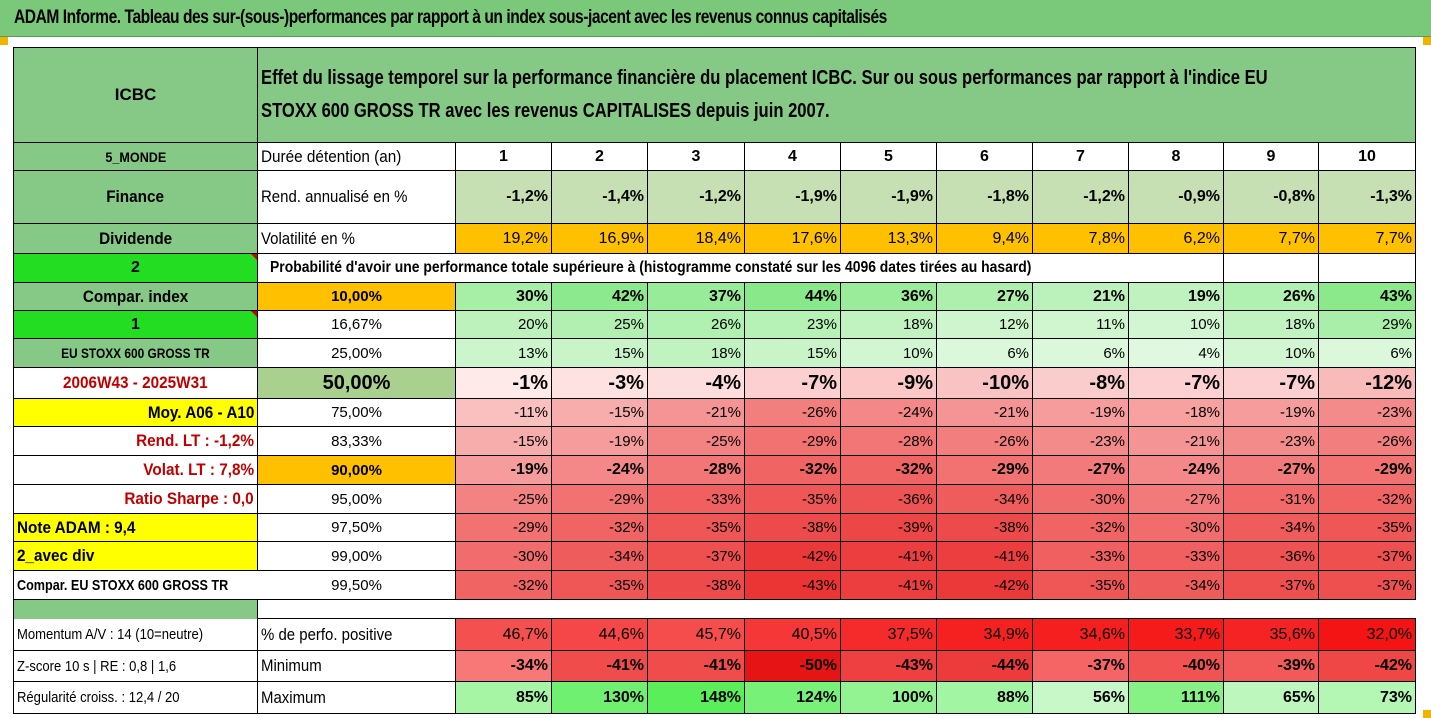 This screenshot has width=1431, height=718. I want to click on perf-cell-text: 43%, so click(1395, 296).